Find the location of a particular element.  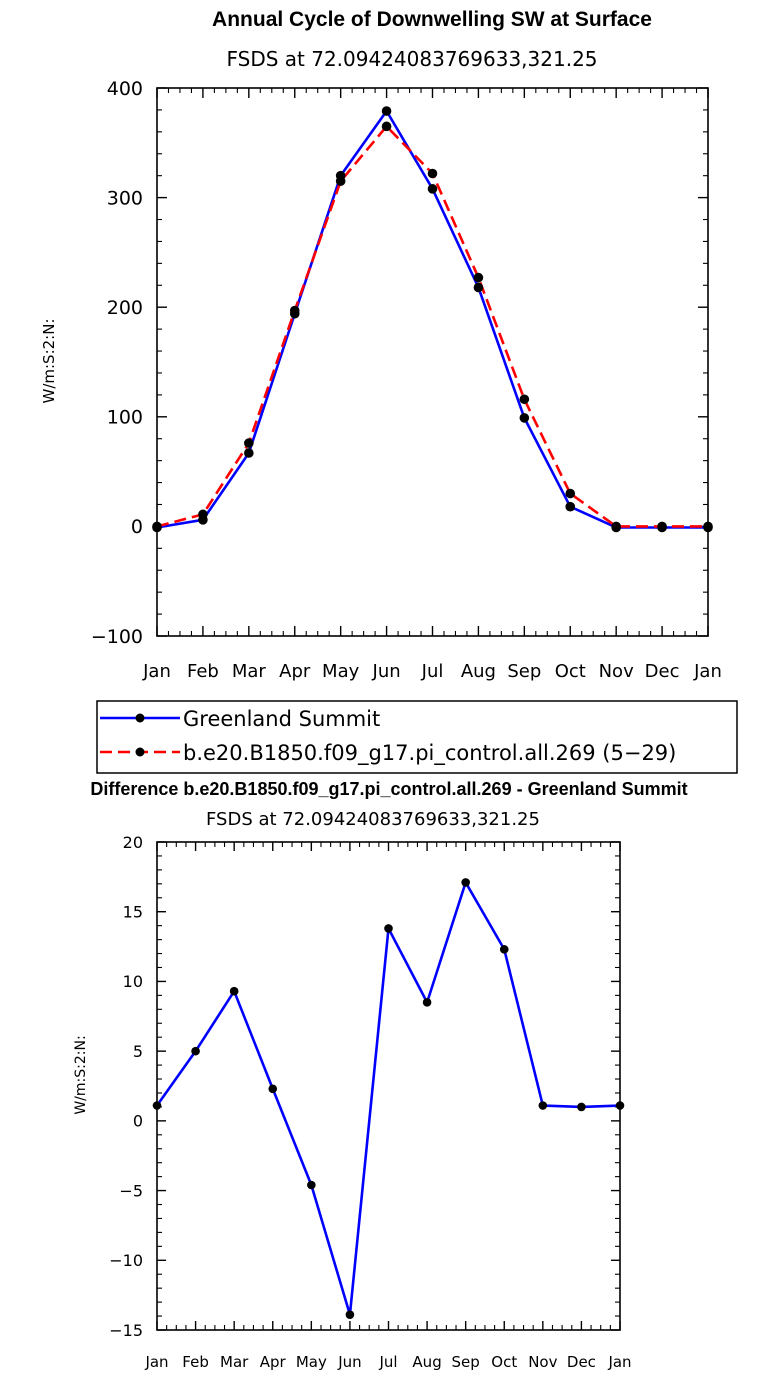

chart1-x-tick-label: Jul is located at coordinates (432, 671).